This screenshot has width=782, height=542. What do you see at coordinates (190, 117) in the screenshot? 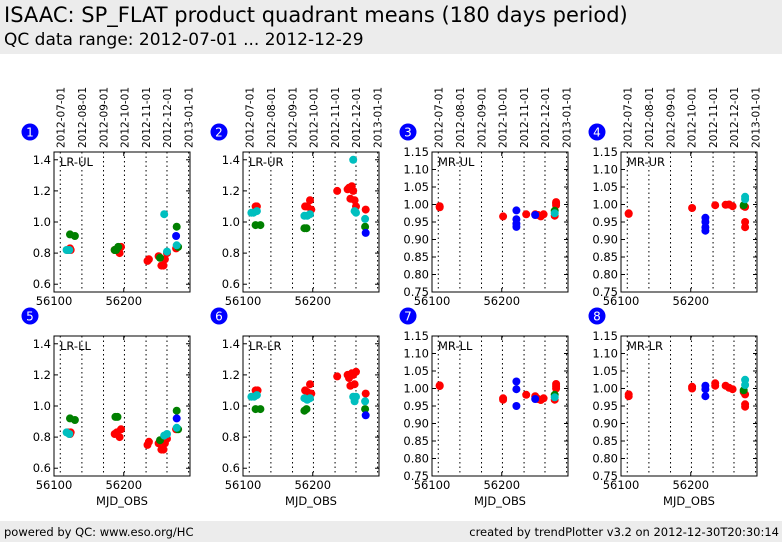
I see `date-tick-label: 2013-01-01` at bounding box center [190, 117].